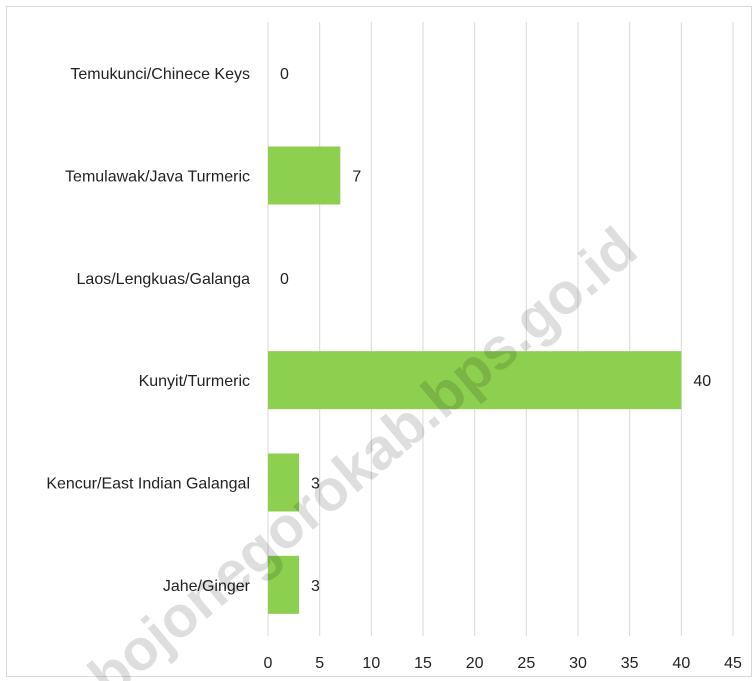  I want to click on x-tick-label: 5, so click(319, 663).